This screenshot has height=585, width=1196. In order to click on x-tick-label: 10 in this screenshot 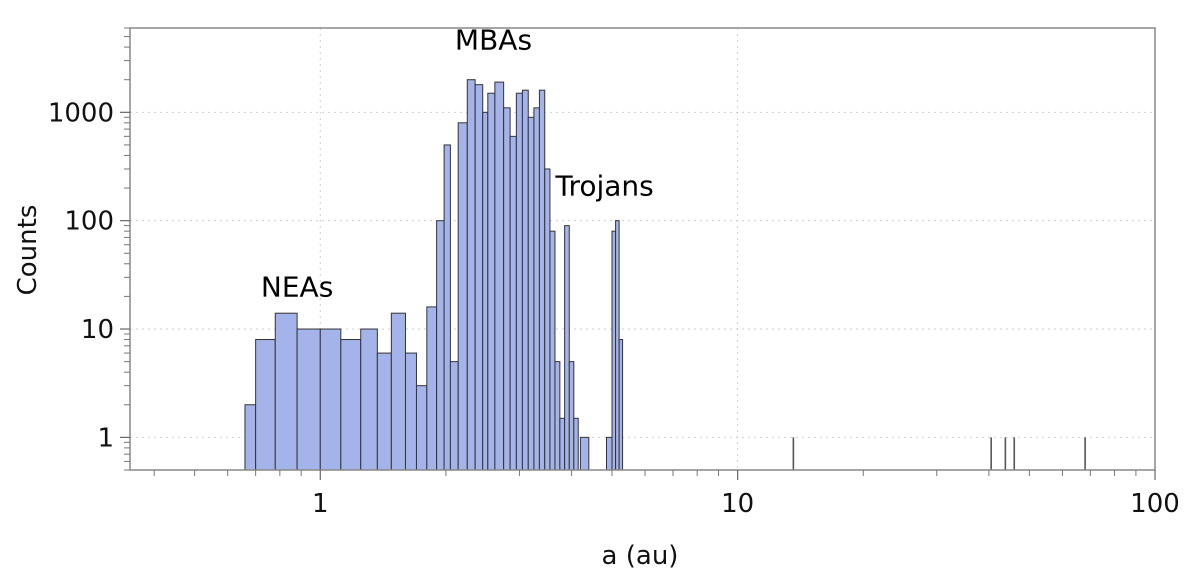, I will do `click(737, 504)`.